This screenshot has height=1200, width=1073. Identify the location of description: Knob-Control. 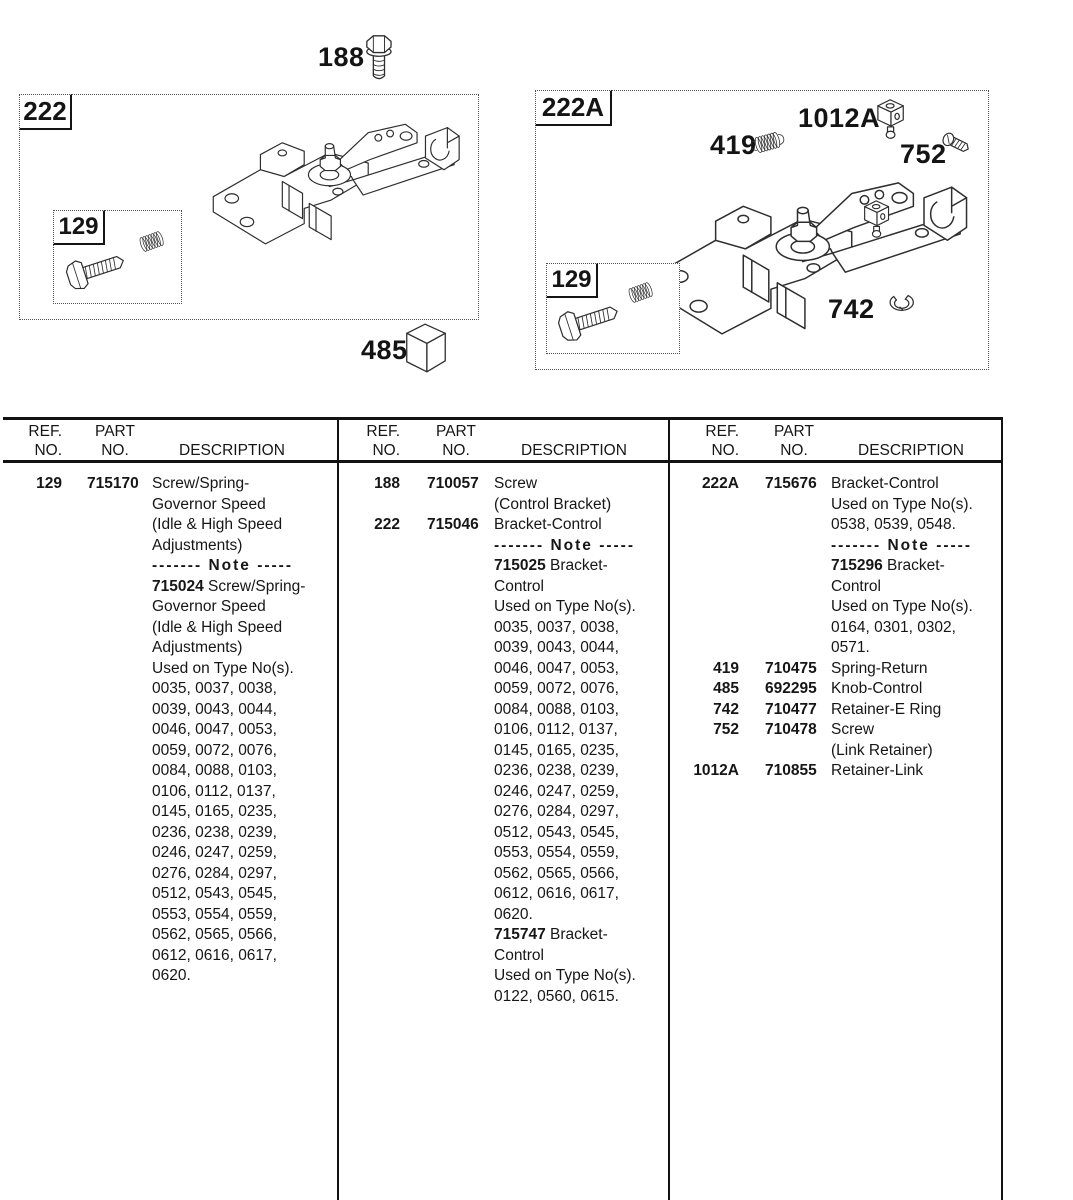
(911, 689).